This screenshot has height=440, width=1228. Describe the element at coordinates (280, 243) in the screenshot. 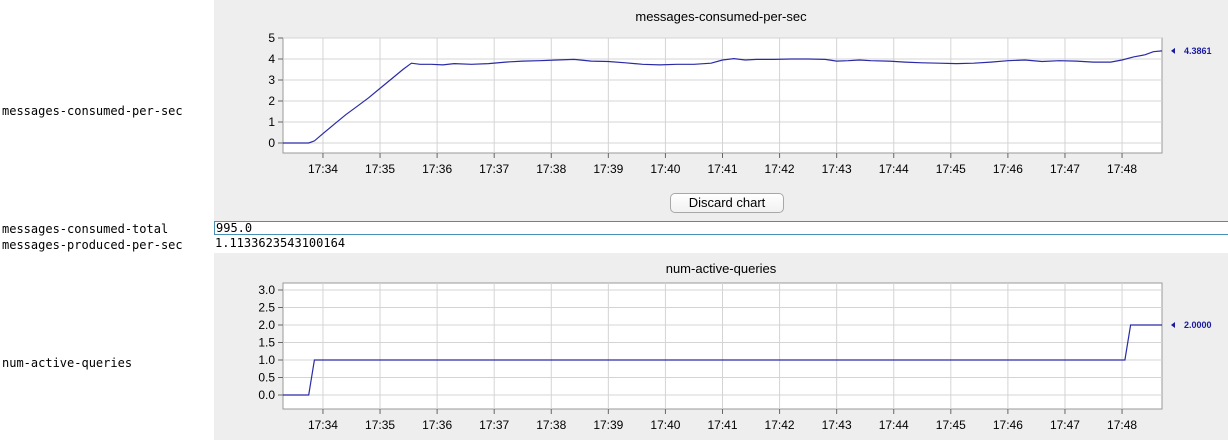

I see `messages-produced-per-sec-value: 1.1133623543100164` at that location.